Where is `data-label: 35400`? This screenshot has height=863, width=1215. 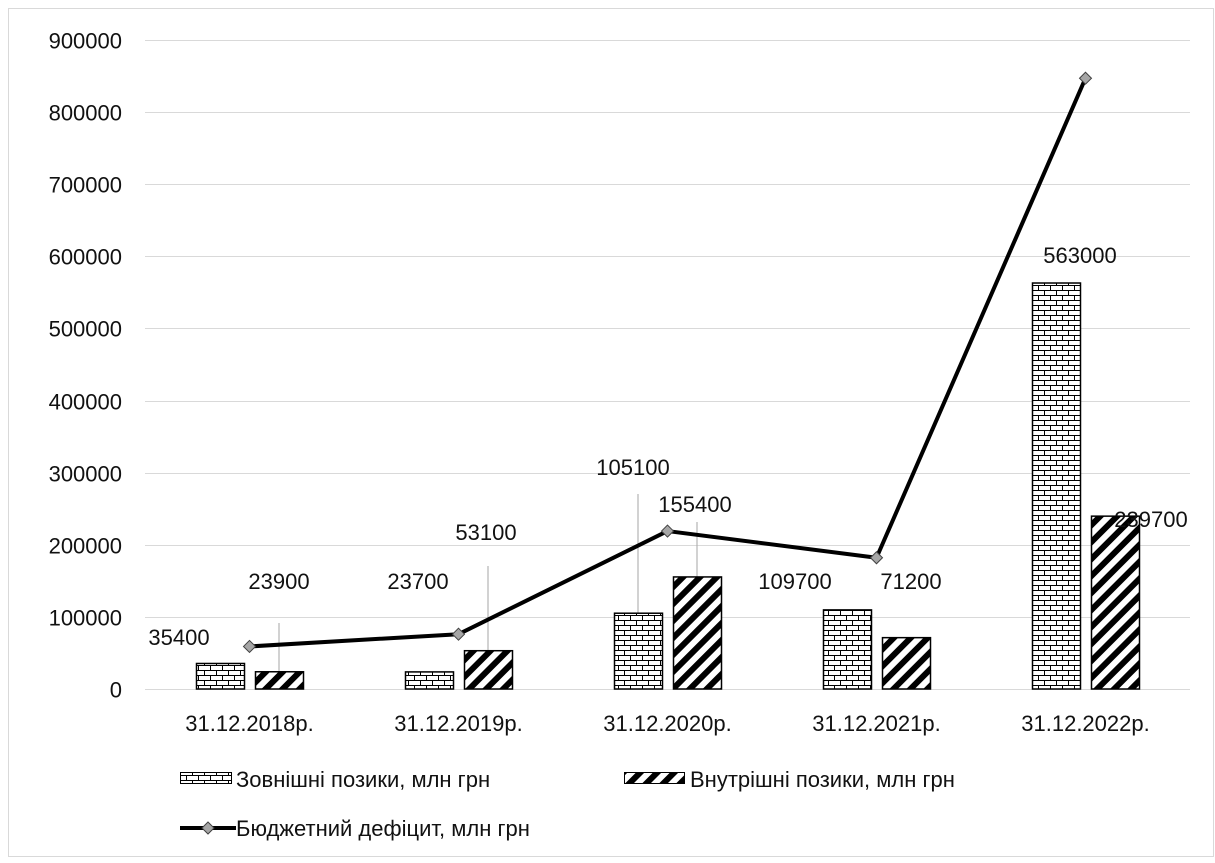 data-label: 35400 is located at coordinates (178, 637).